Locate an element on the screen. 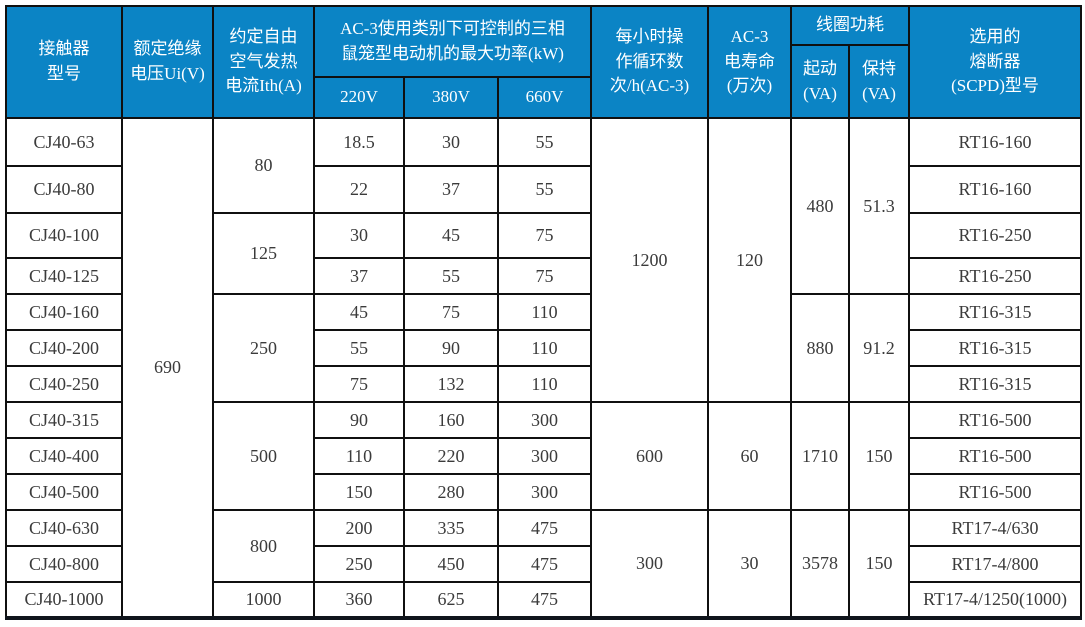  cell-model: CJ40-315 is located at coordinates (64, 420).